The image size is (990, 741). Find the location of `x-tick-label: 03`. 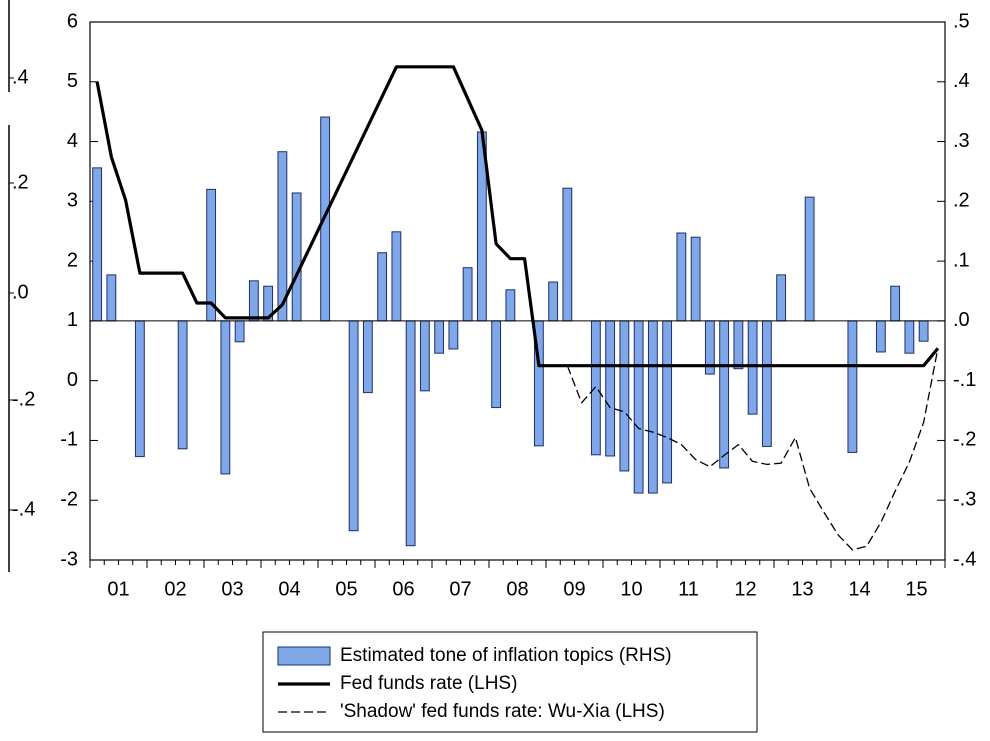

x-tick-label: 03 is located at coordinates (232, 589).